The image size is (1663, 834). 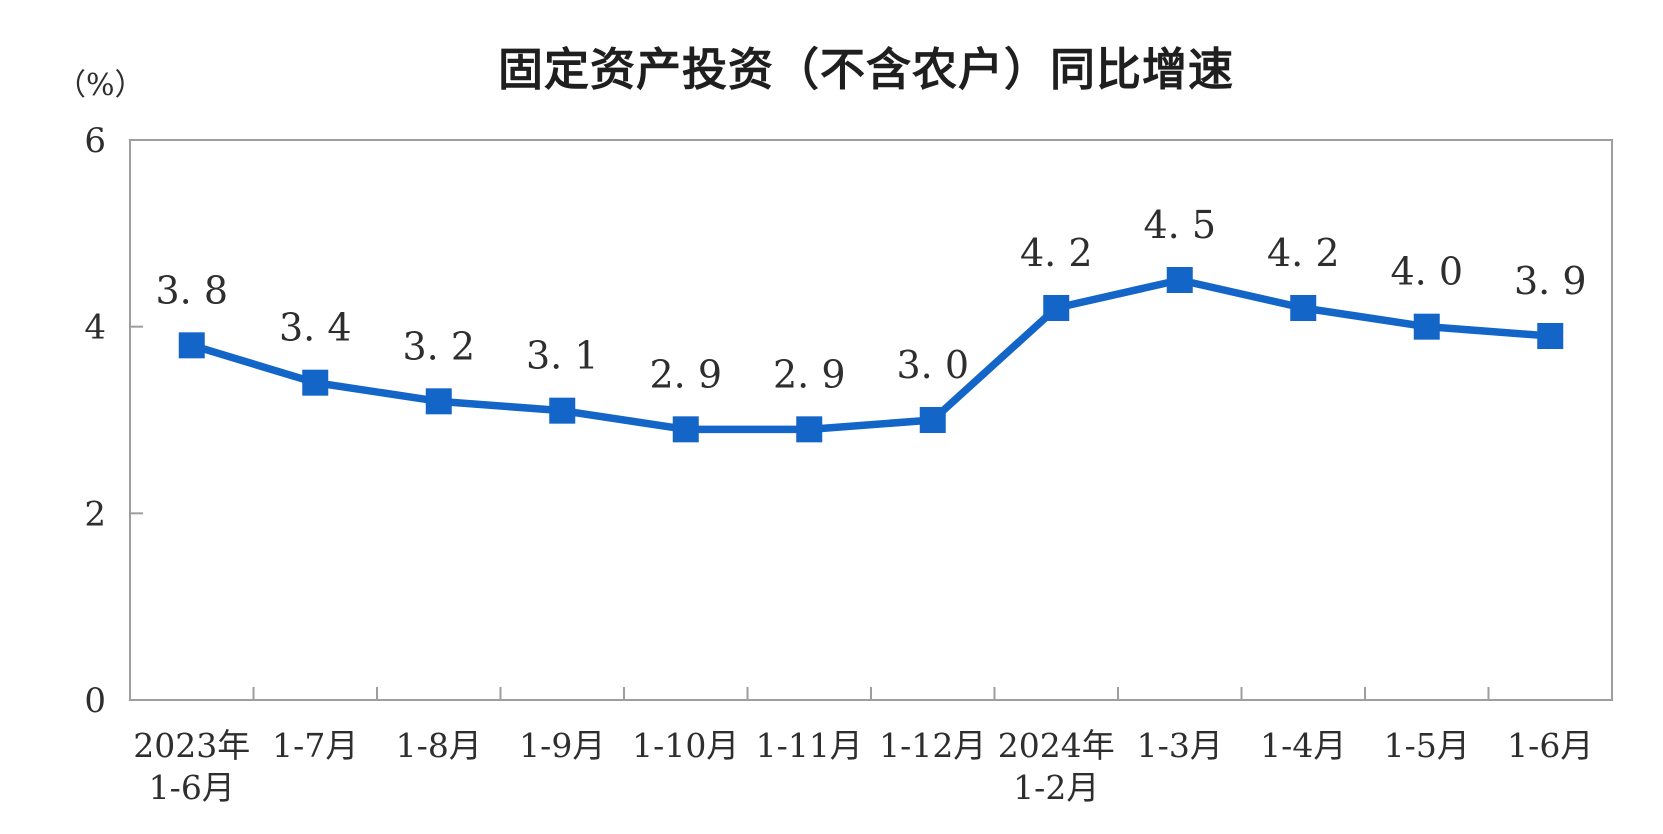 What do you see at coordinates (562, 745) in the screenshot?
I see `x-axis-tick-label: 1-9月` at bounding box center [562, 745].